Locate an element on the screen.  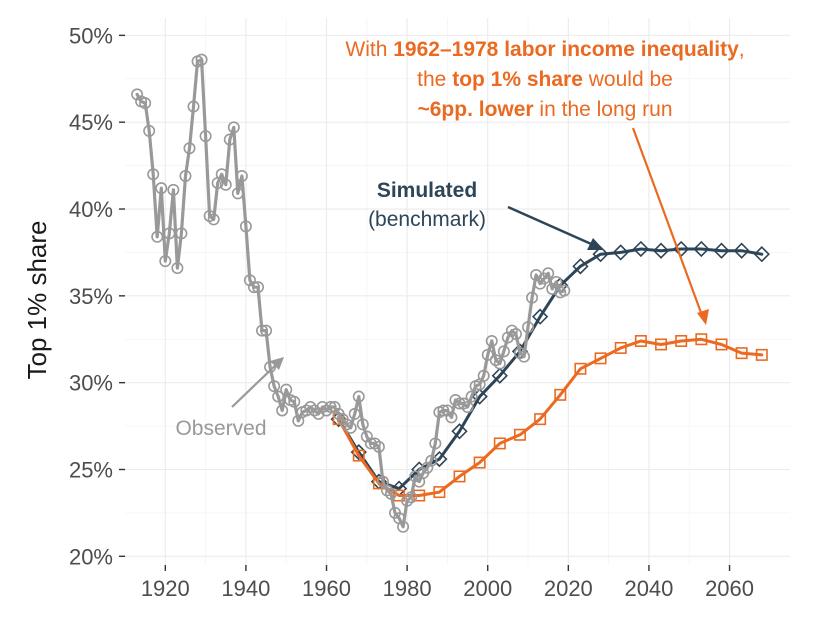
cf-line3-b: in the long run is located at coordinates (603, 109).